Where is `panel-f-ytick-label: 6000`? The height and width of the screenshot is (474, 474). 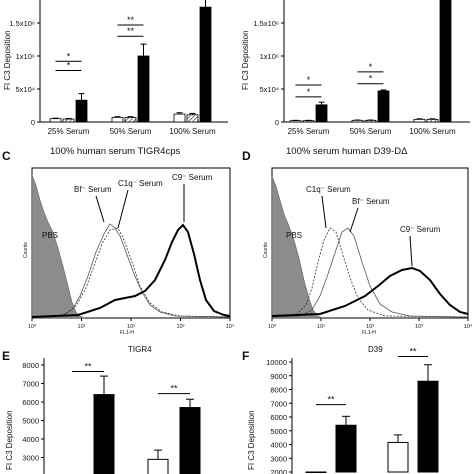 panel-f-ytick-label: 6000 is located at coordinates (278, 417).